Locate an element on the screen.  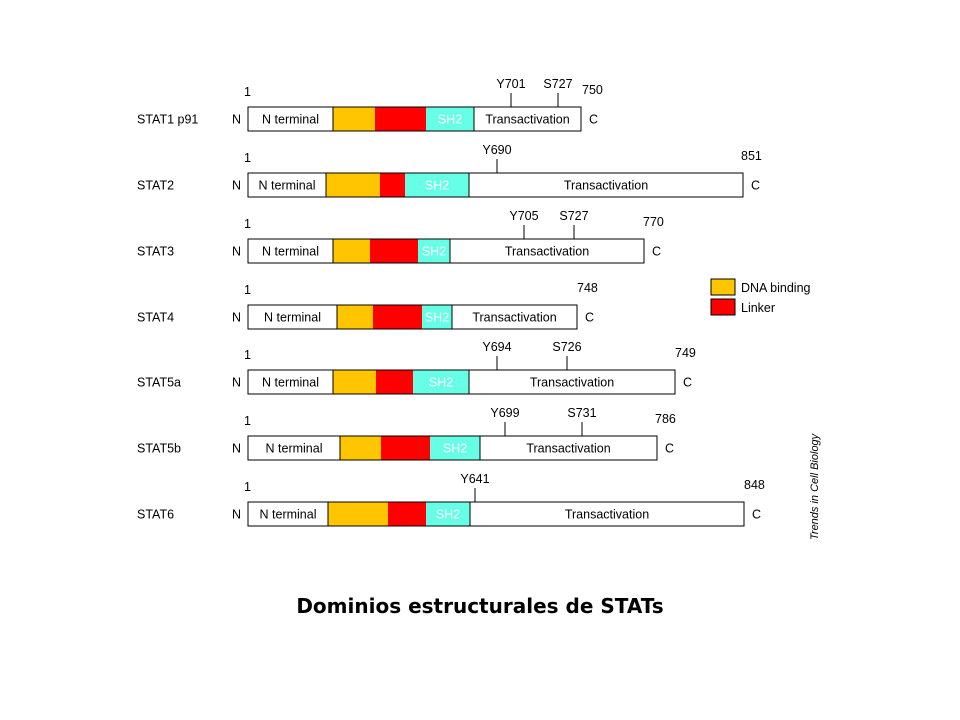
length-residue: 749 is located at coordinates (685, 353).